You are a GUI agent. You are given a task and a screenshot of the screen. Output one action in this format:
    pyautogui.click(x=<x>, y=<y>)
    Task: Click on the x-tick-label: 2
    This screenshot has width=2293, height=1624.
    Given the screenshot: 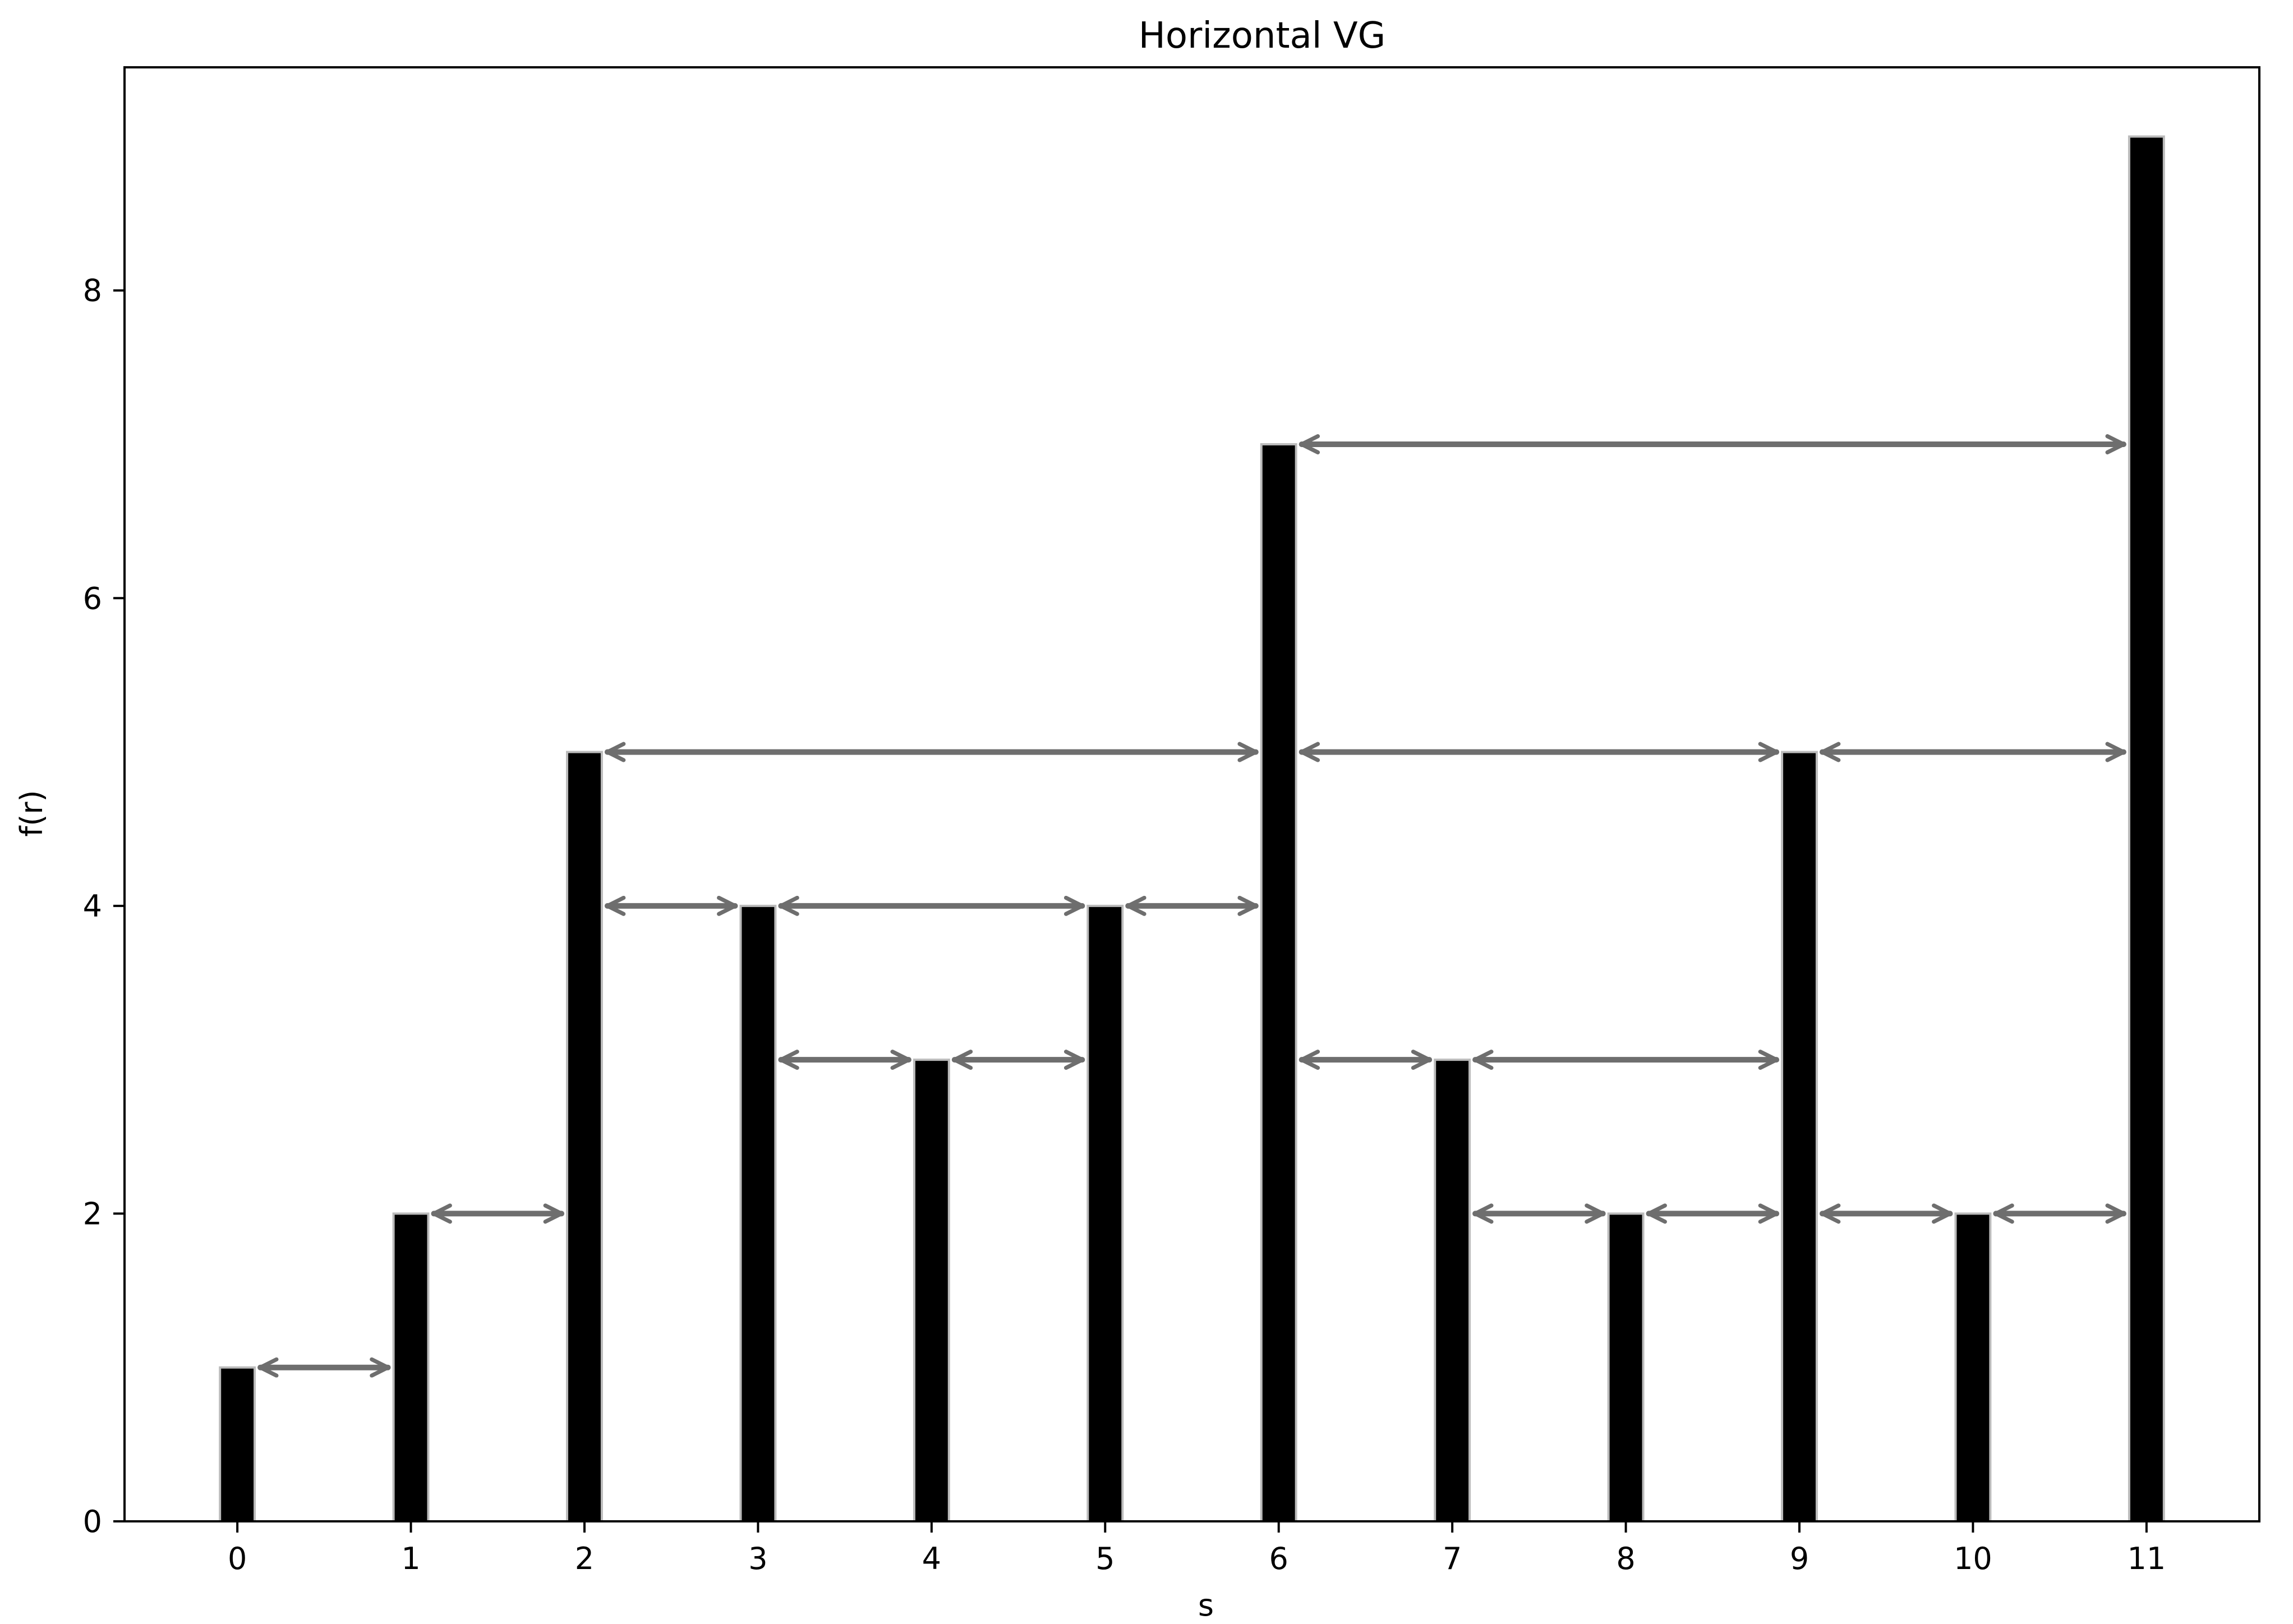 What is the action you would take?
    pyautogui.click(x=584, y=1559)
    